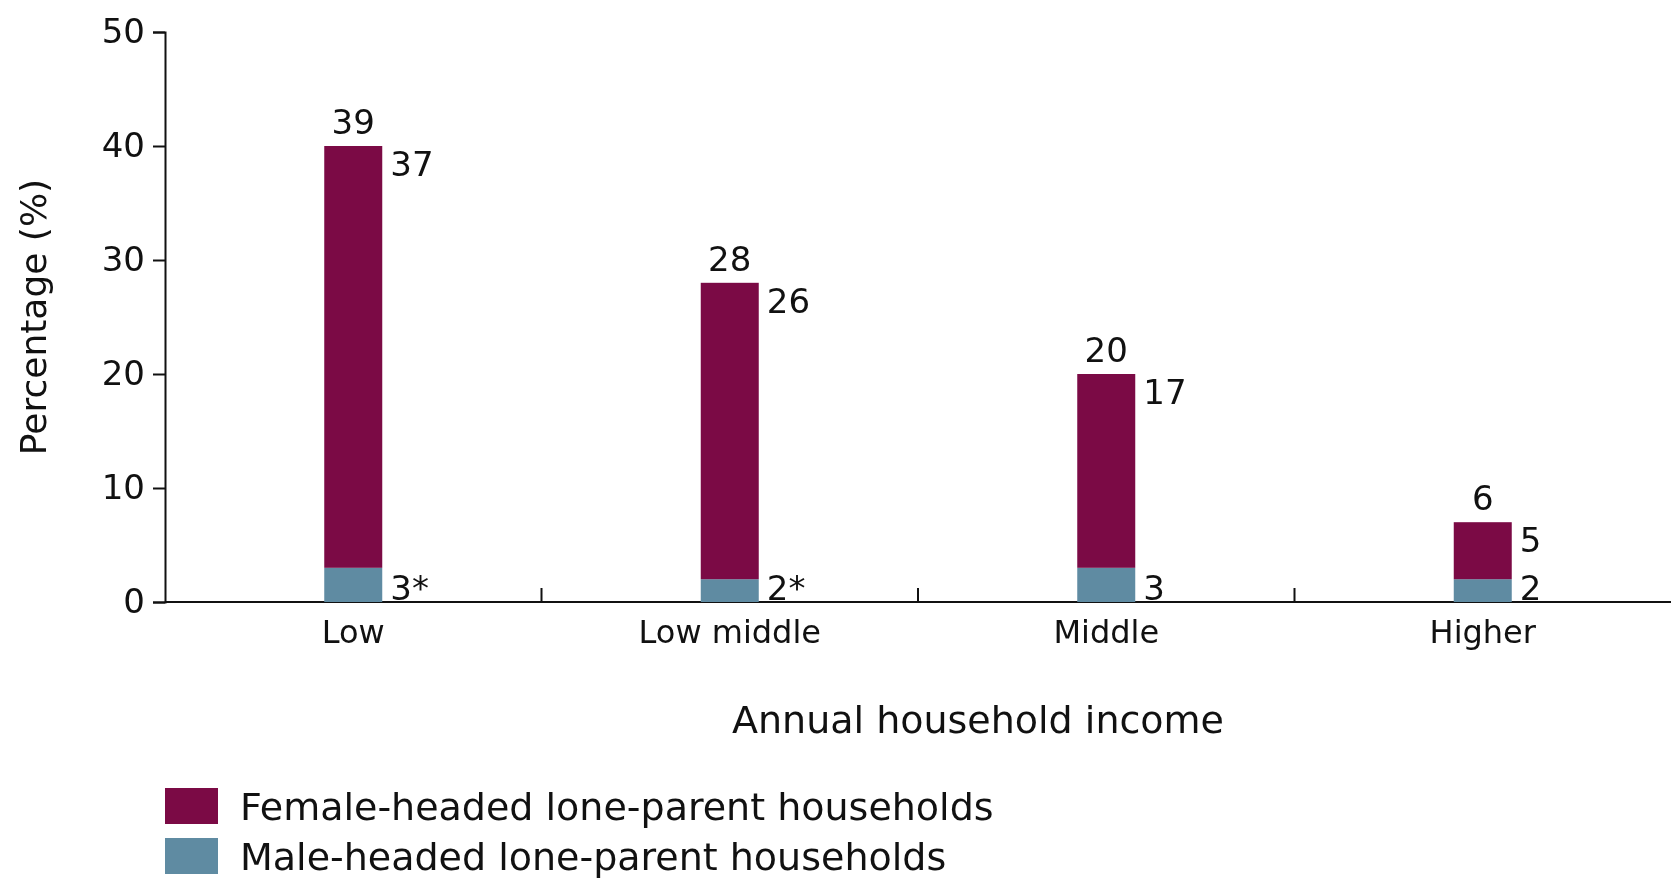 Image resolution: width=1671 pixels, height=893 pixels. What do you see at coordinates (353, 122) in the screenshot?
I see `total-label: 39` at bounding box center [353, 122].